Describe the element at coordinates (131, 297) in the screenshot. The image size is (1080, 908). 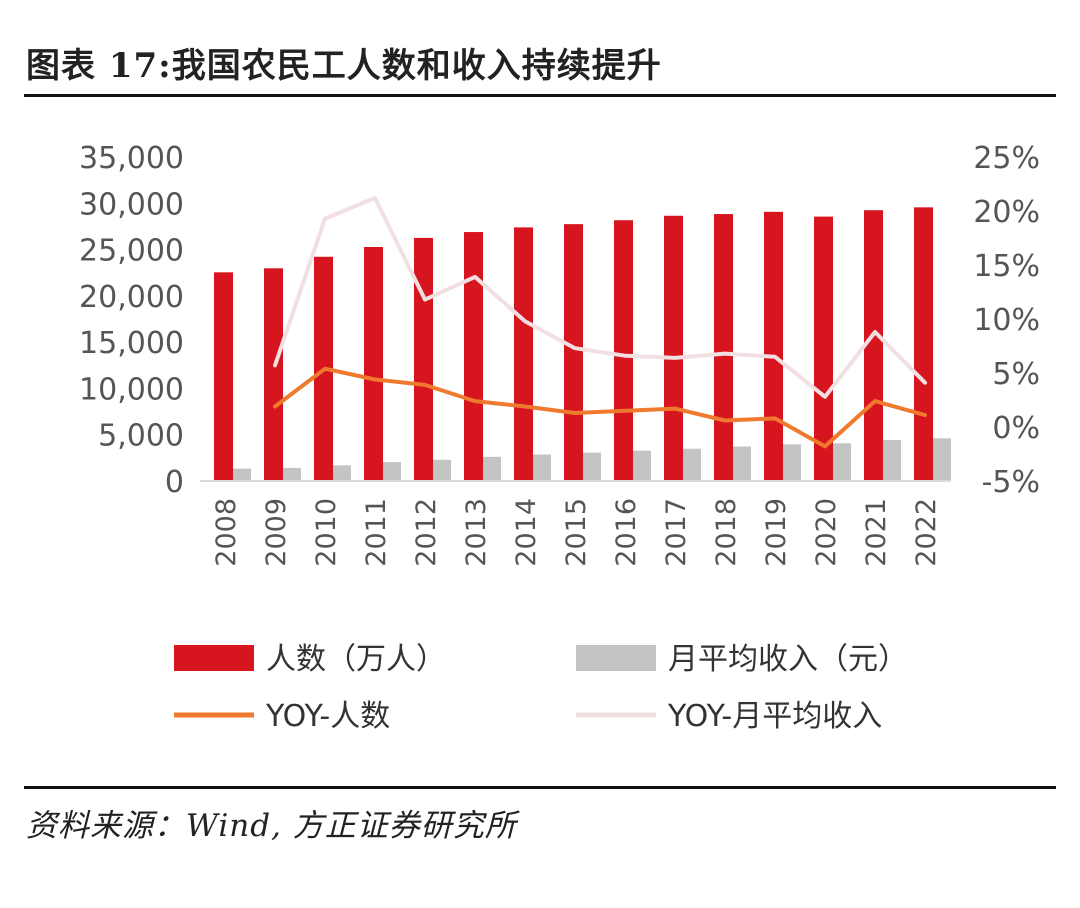
I see `left-tick-label: 20,000` at that location.